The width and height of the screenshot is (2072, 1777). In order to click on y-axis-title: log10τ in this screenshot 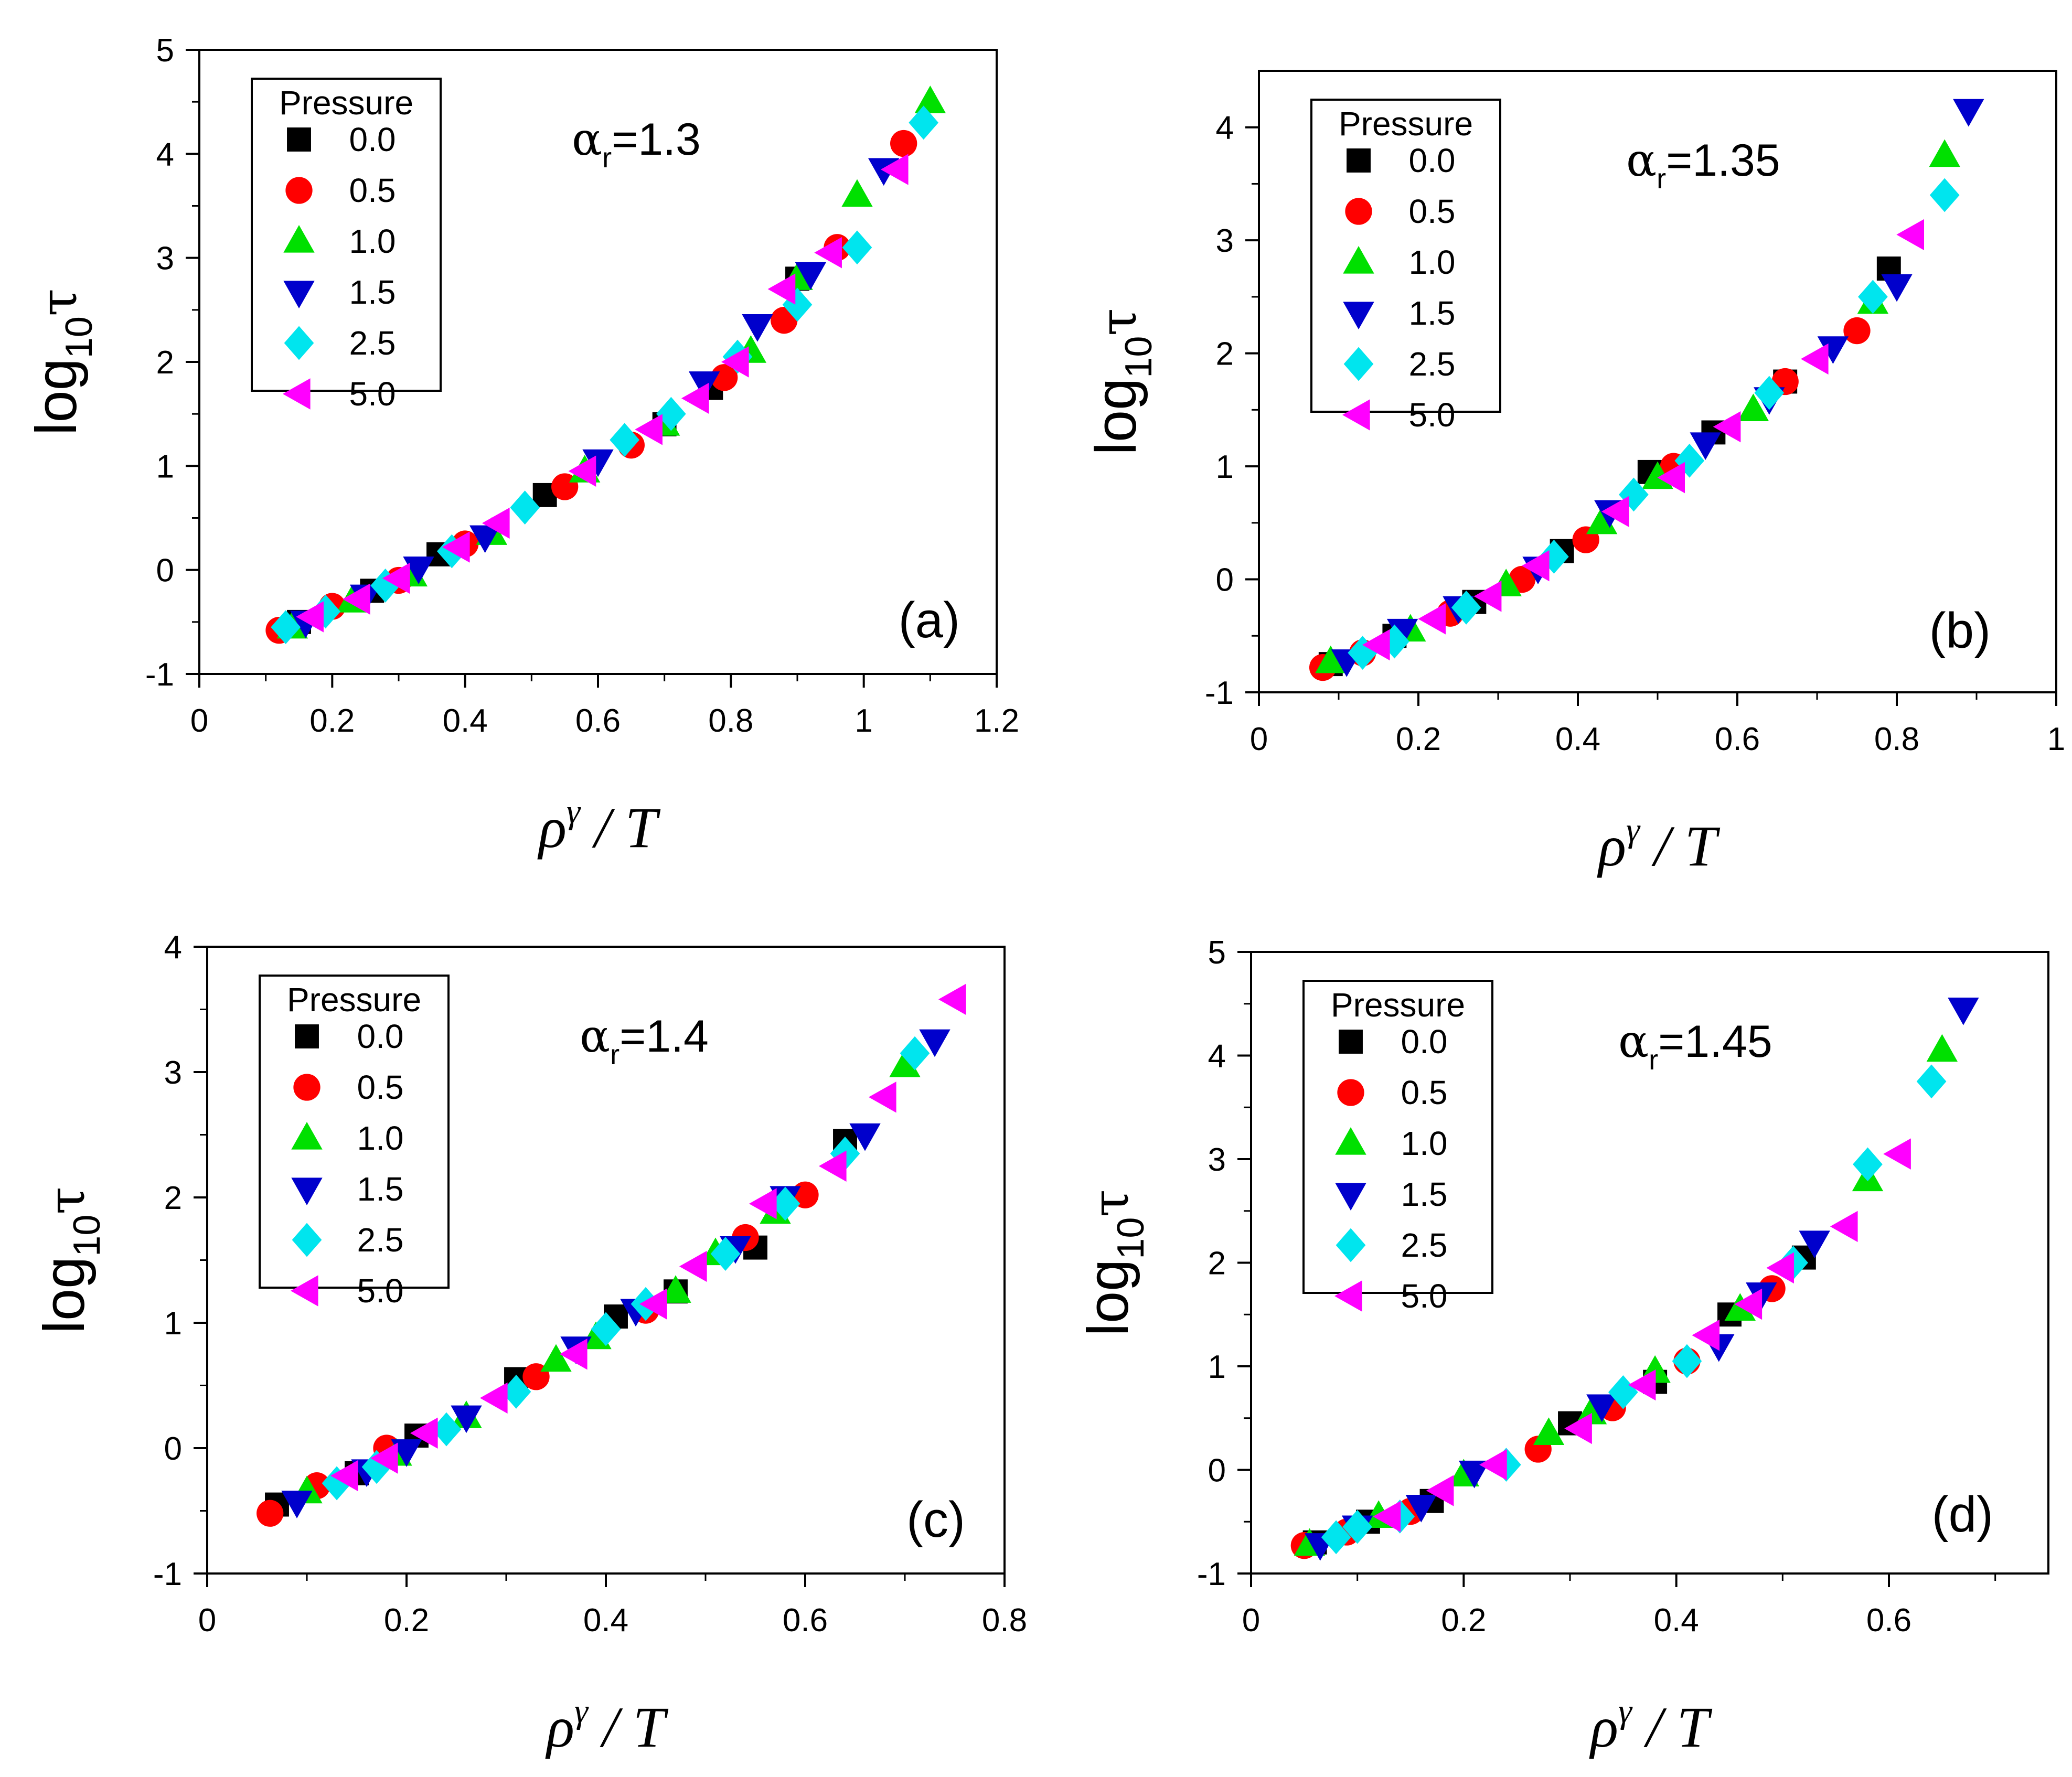, I will do `click(62, 361)`.